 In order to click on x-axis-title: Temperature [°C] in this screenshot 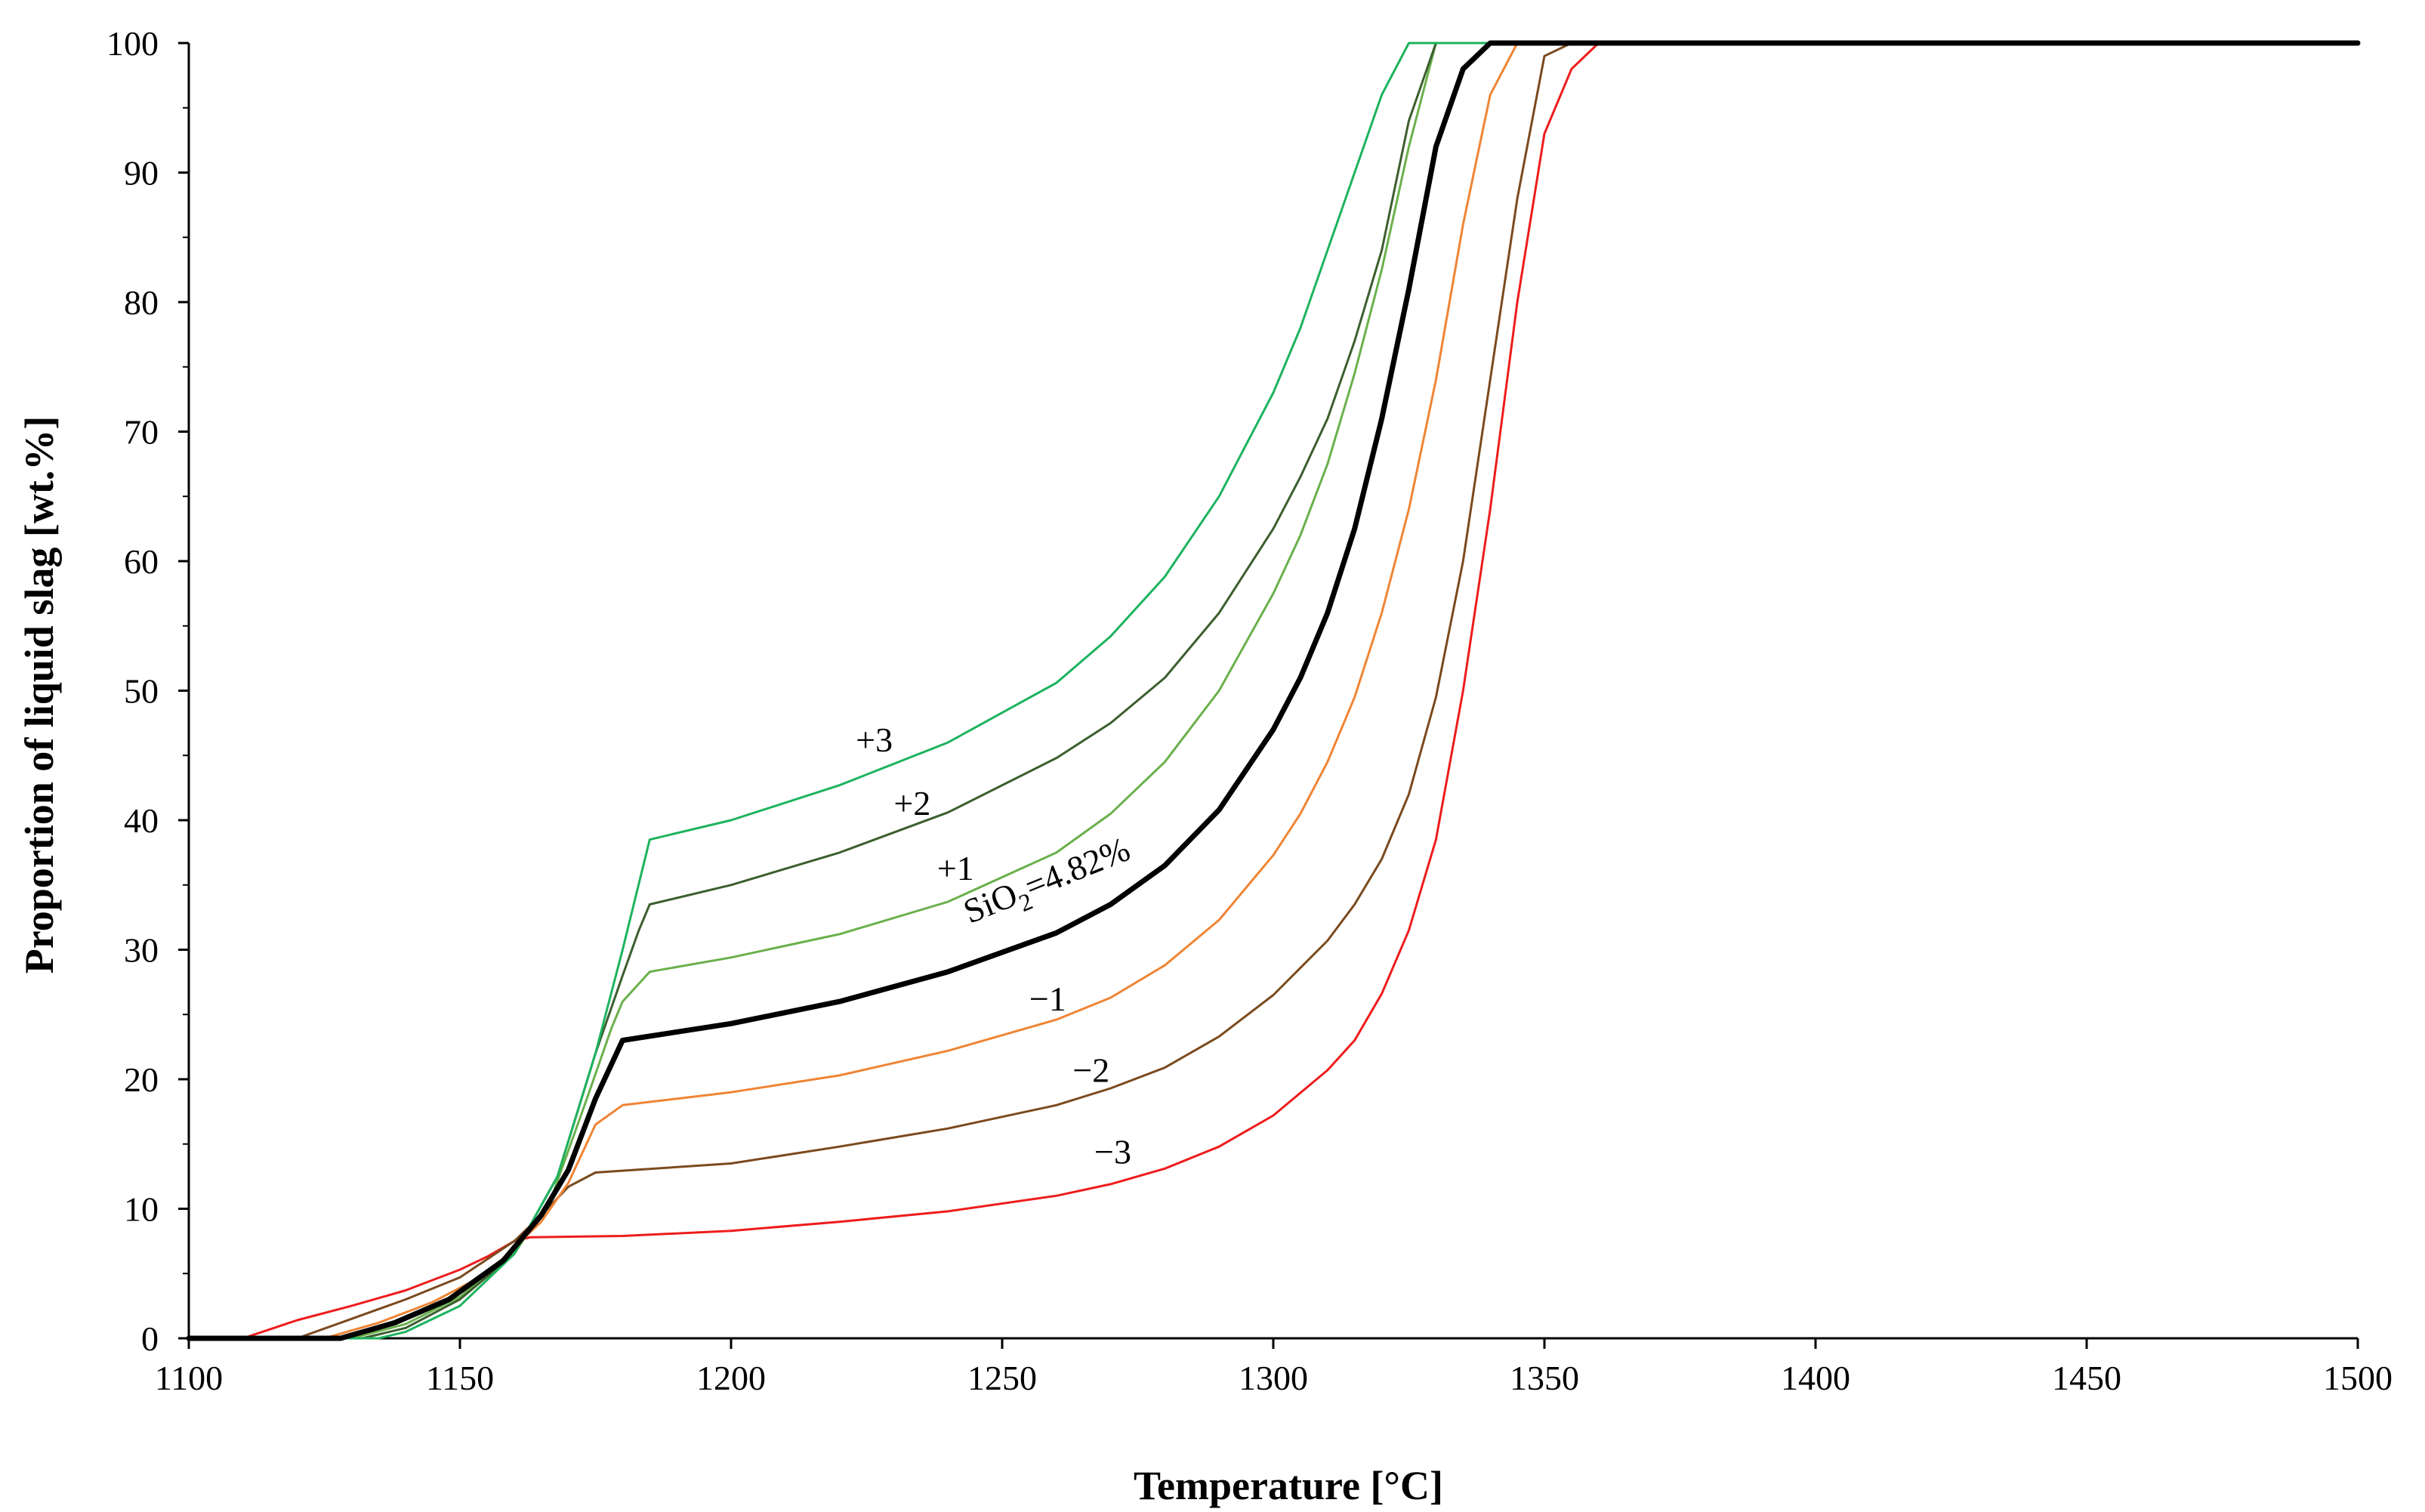, I will do `click(1289, 1485)`.